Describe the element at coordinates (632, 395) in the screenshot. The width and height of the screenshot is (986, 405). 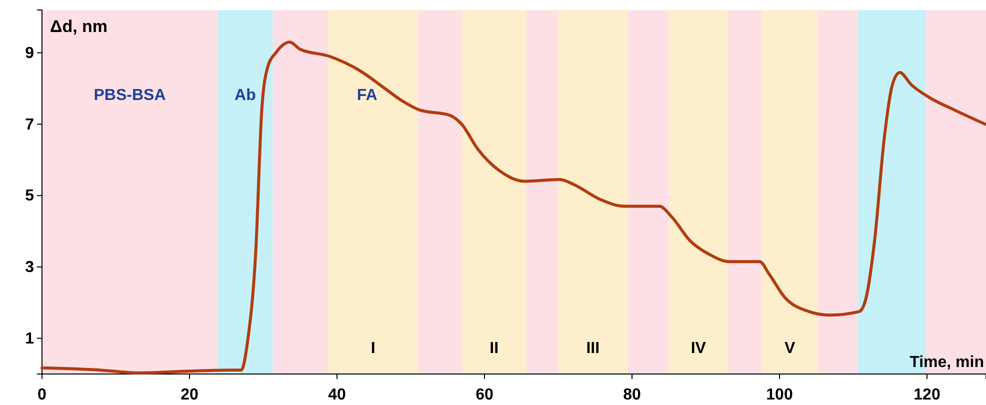
I see `x-tick-label: 80` at that location.